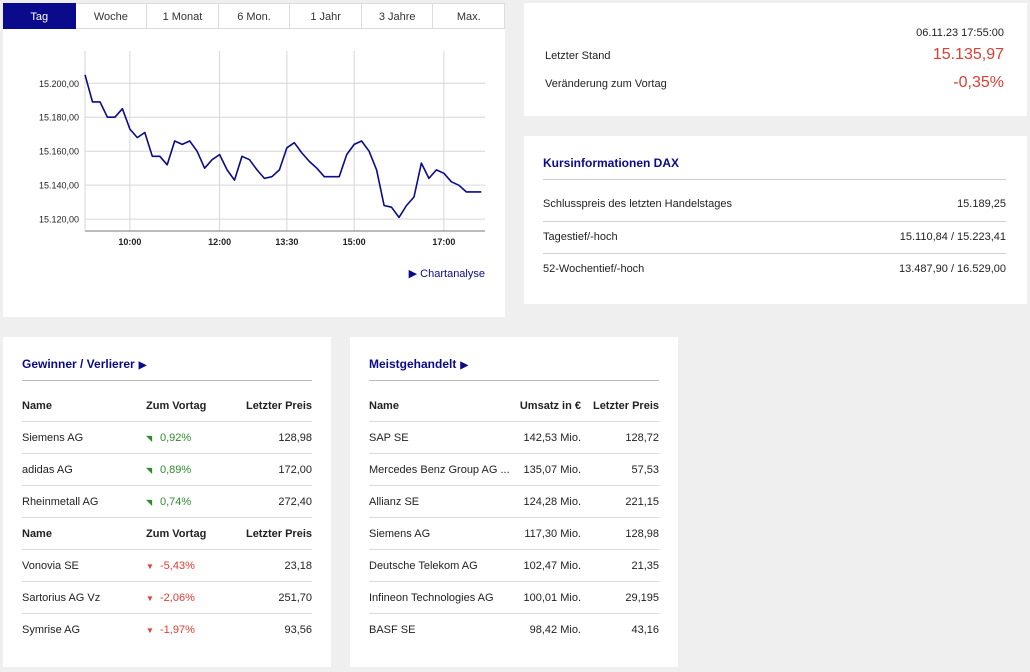  What do you see at coordinates (59, 220) in the screenshot?
I see `y-tick-label: 15.120,00` at bounding box center [59, 220].